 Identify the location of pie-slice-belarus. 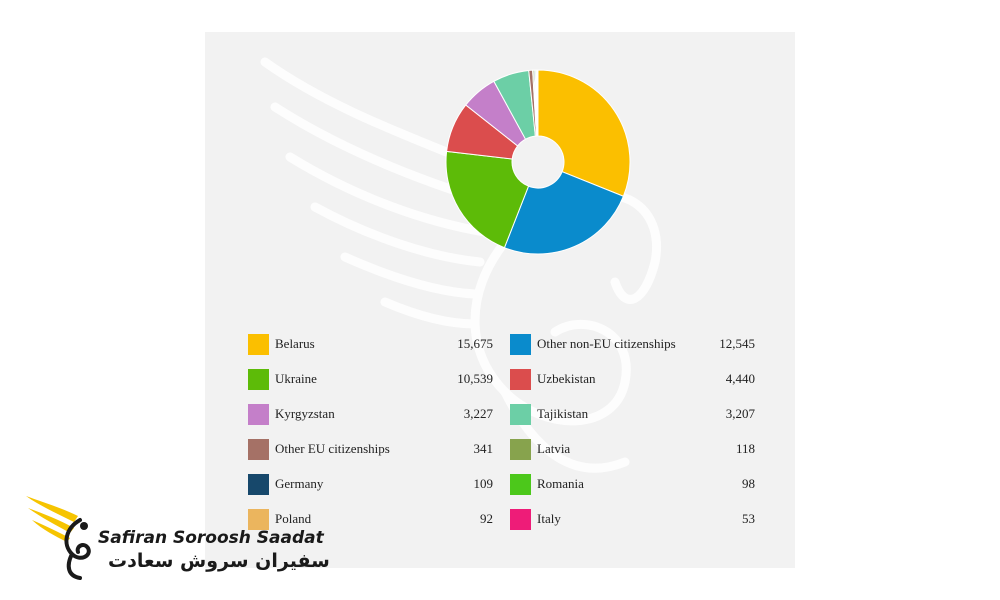
(584, 133).